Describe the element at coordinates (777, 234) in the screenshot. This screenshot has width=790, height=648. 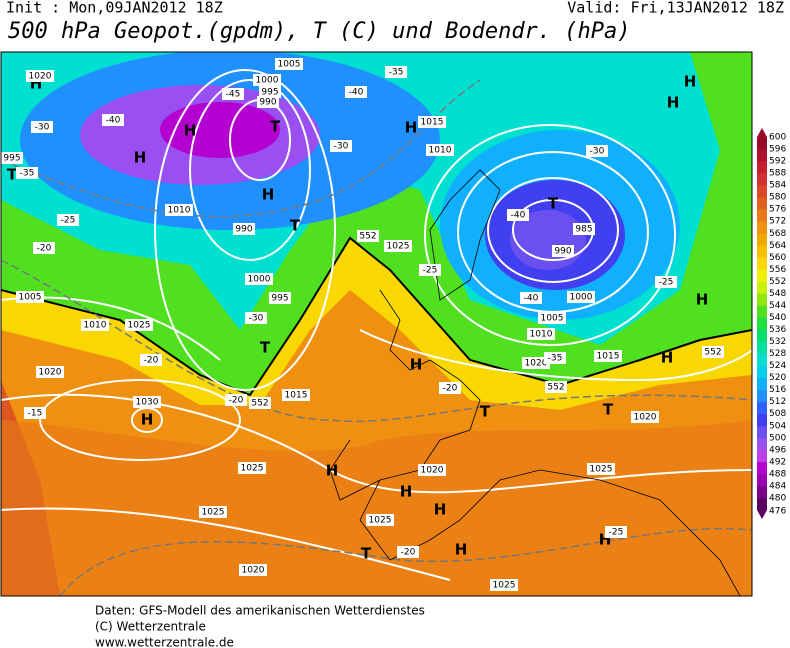
I see `colorbar-label: 568` at that location.